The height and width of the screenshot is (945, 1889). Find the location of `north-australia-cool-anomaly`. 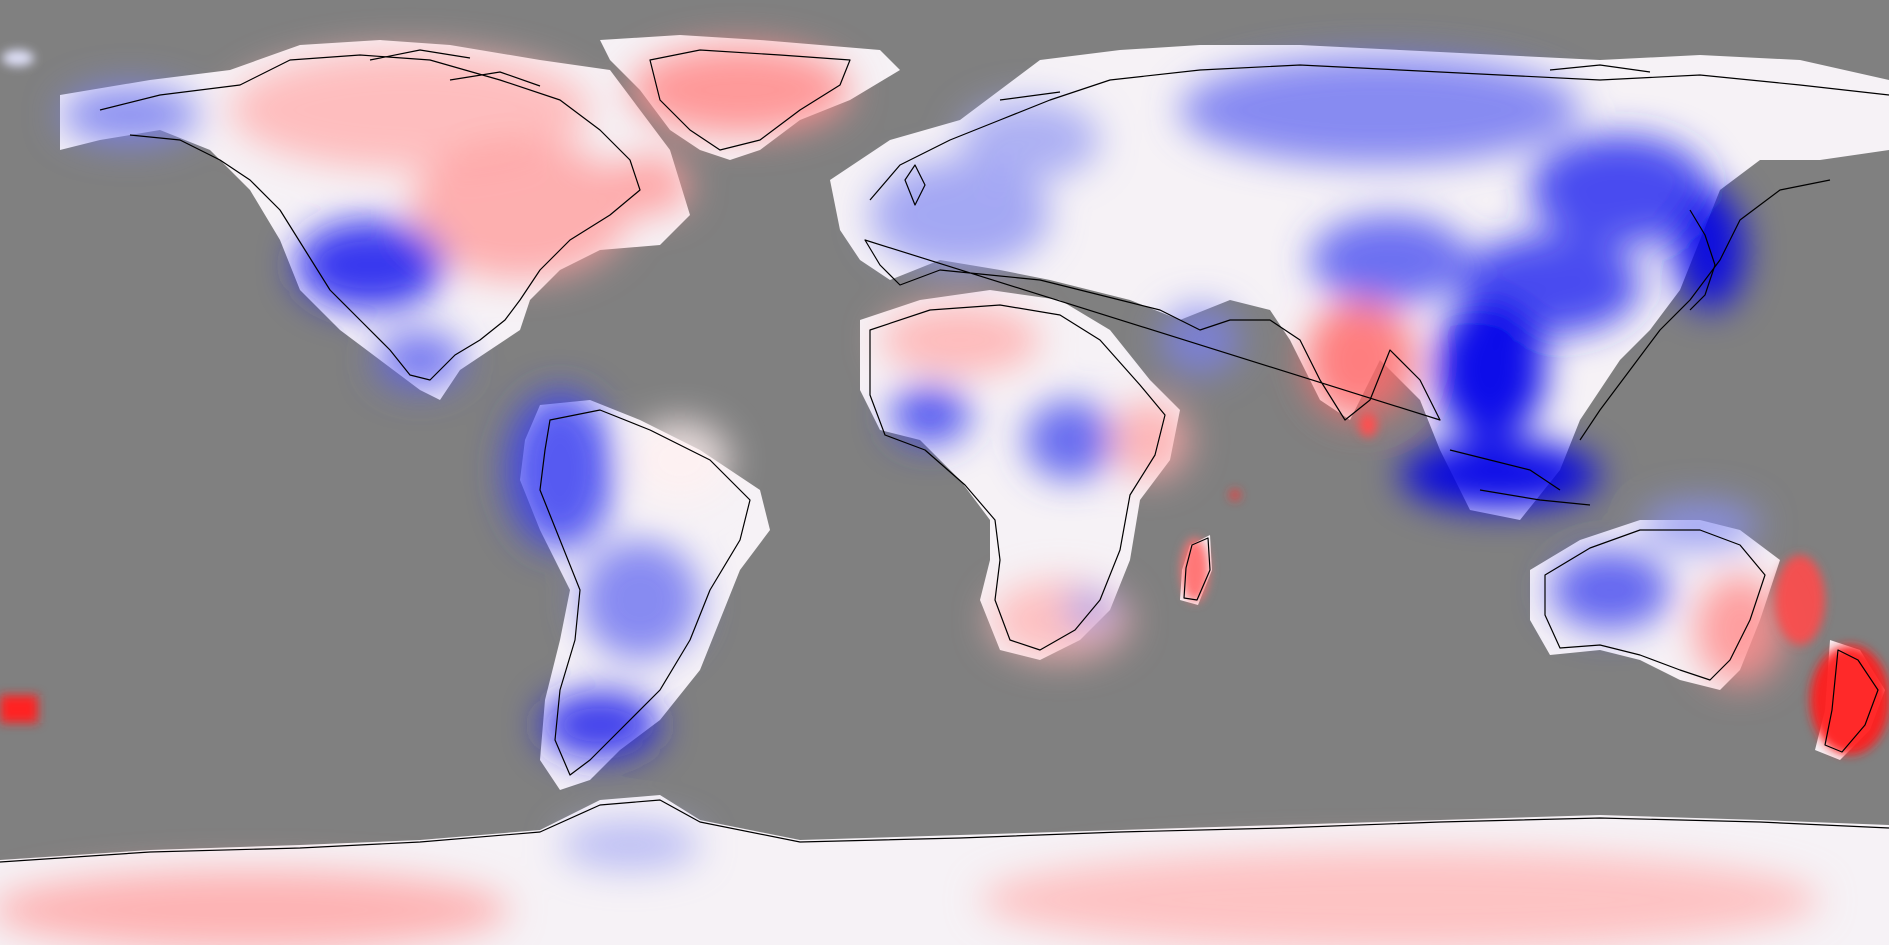

north-australia-cool-anomaly is located at coordinates (1700, 525).